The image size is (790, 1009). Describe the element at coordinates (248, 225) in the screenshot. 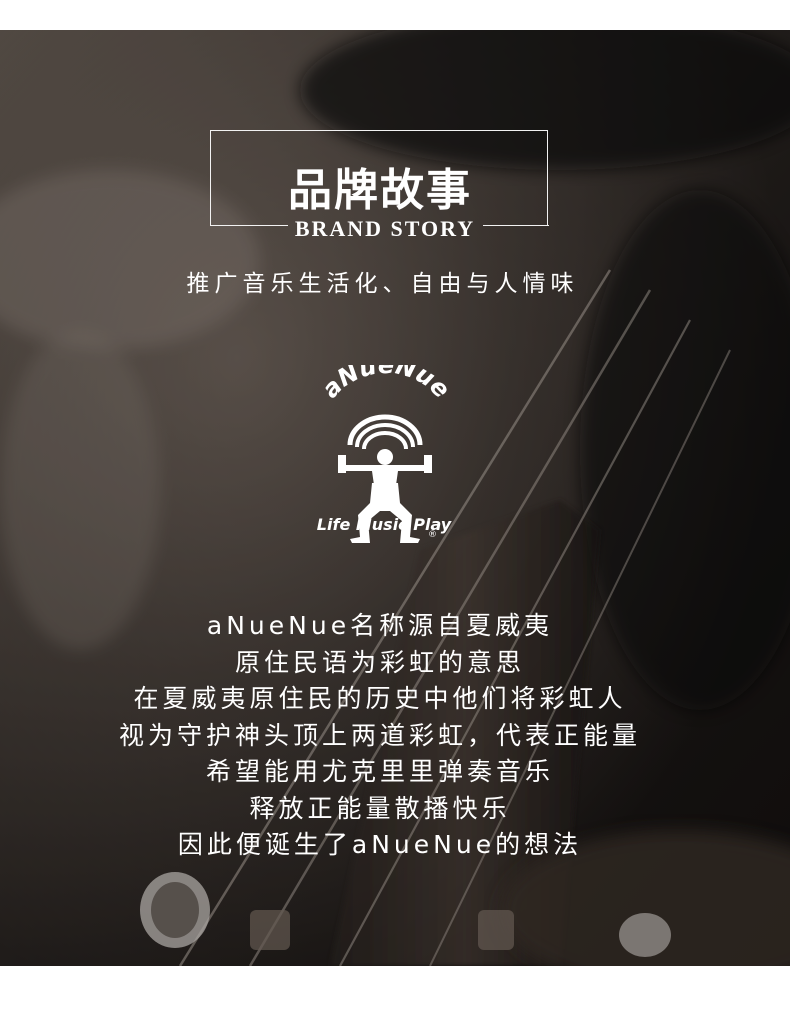

I see `title-frame-line-left` at that location.